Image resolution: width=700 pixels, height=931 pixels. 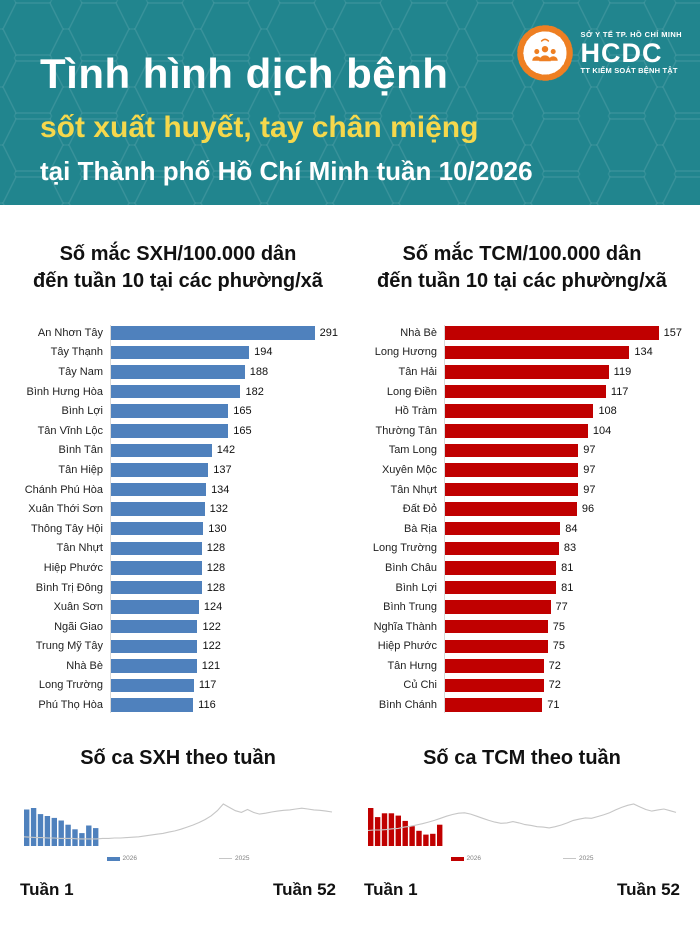 I want to click on sxh-week-axis-labels: Tuần 1 Tuần 52, so click(x=178, y=890).